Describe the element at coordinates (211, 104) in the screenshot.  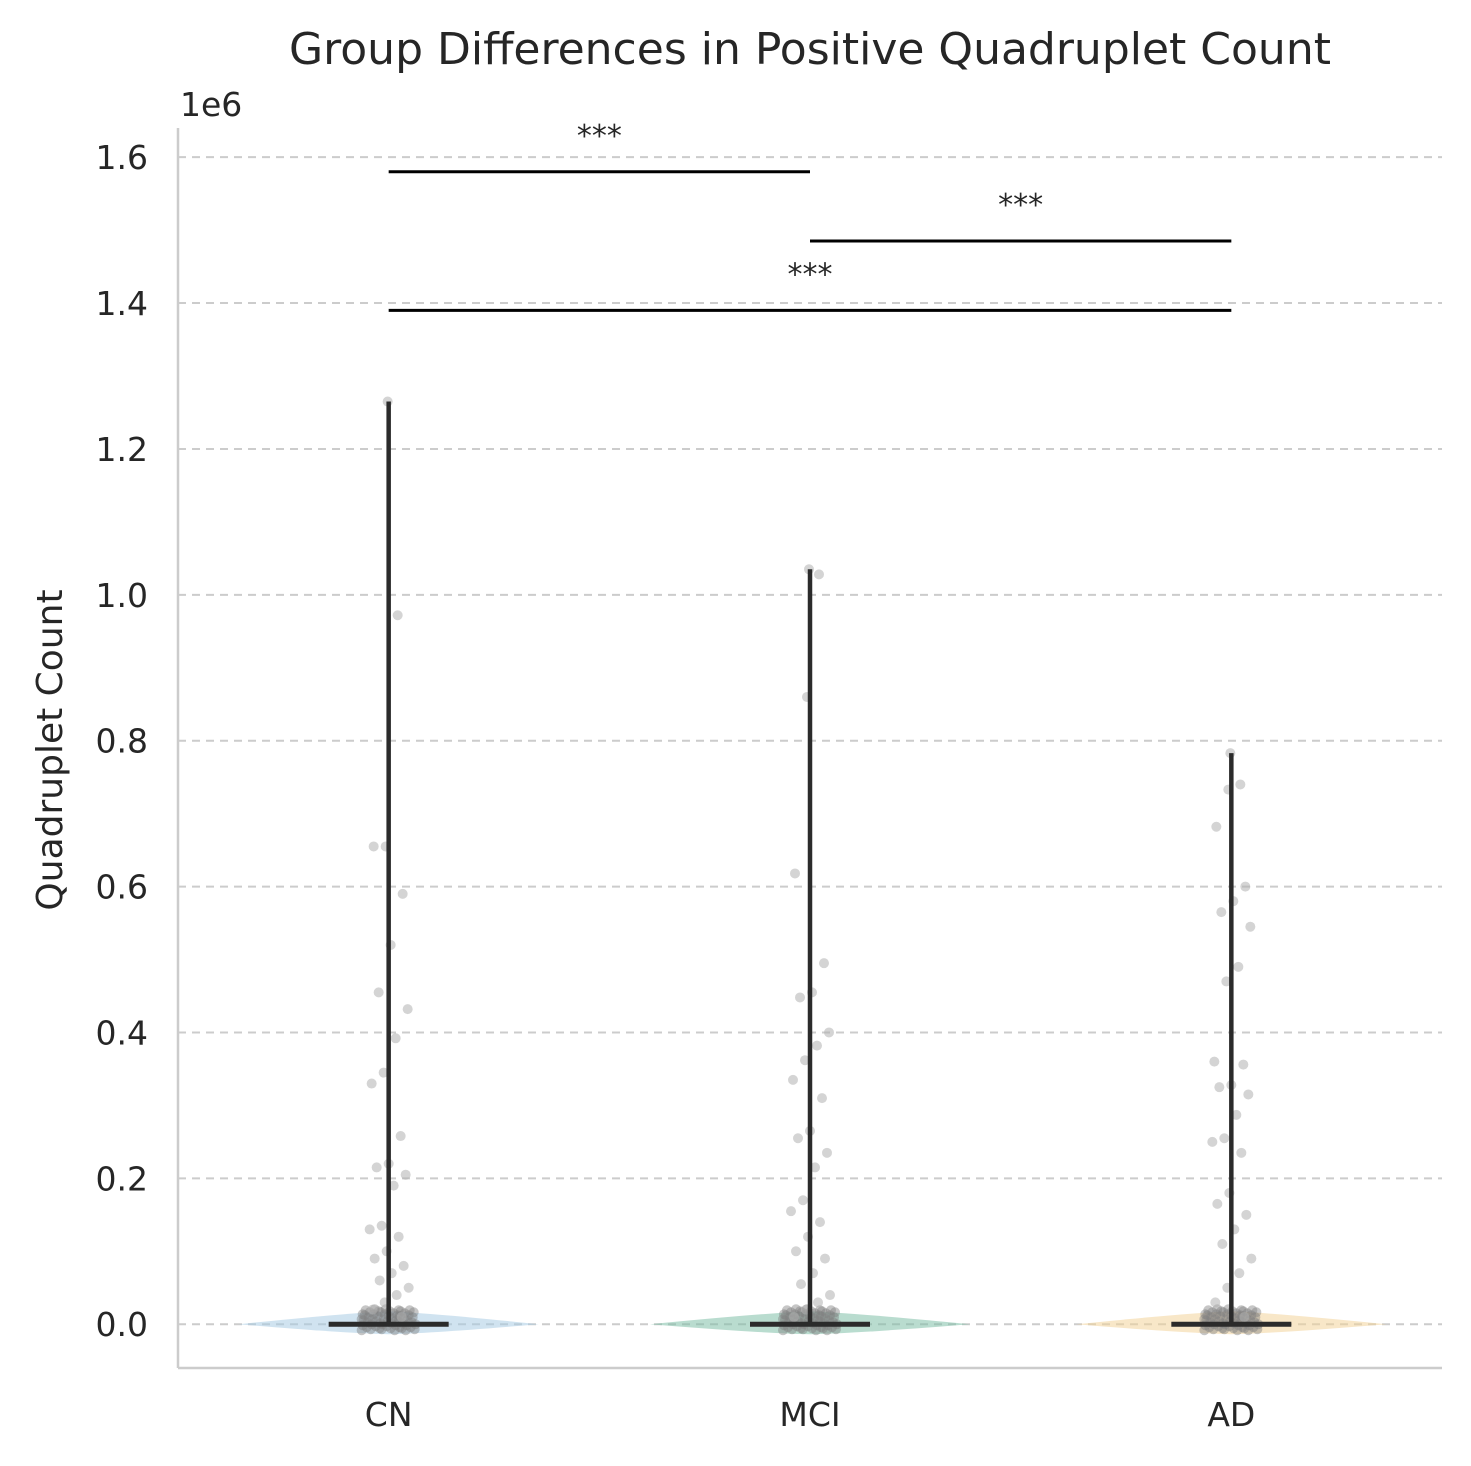
I see `y-offset-label: 1e6` at that location.